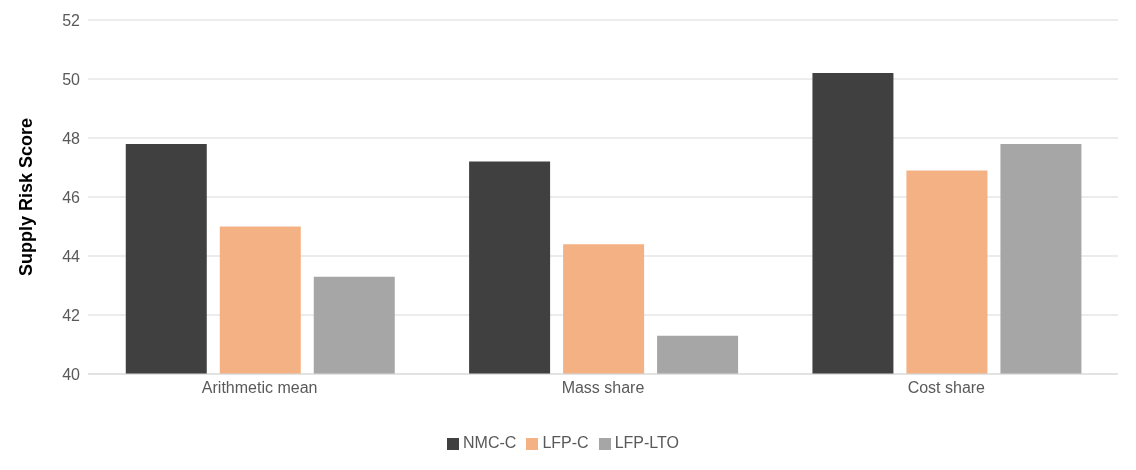  What do you see at coordinates (71, 20) in the screenshot?
I see `y-tick-label: 52` at bounding box center [71, 20].